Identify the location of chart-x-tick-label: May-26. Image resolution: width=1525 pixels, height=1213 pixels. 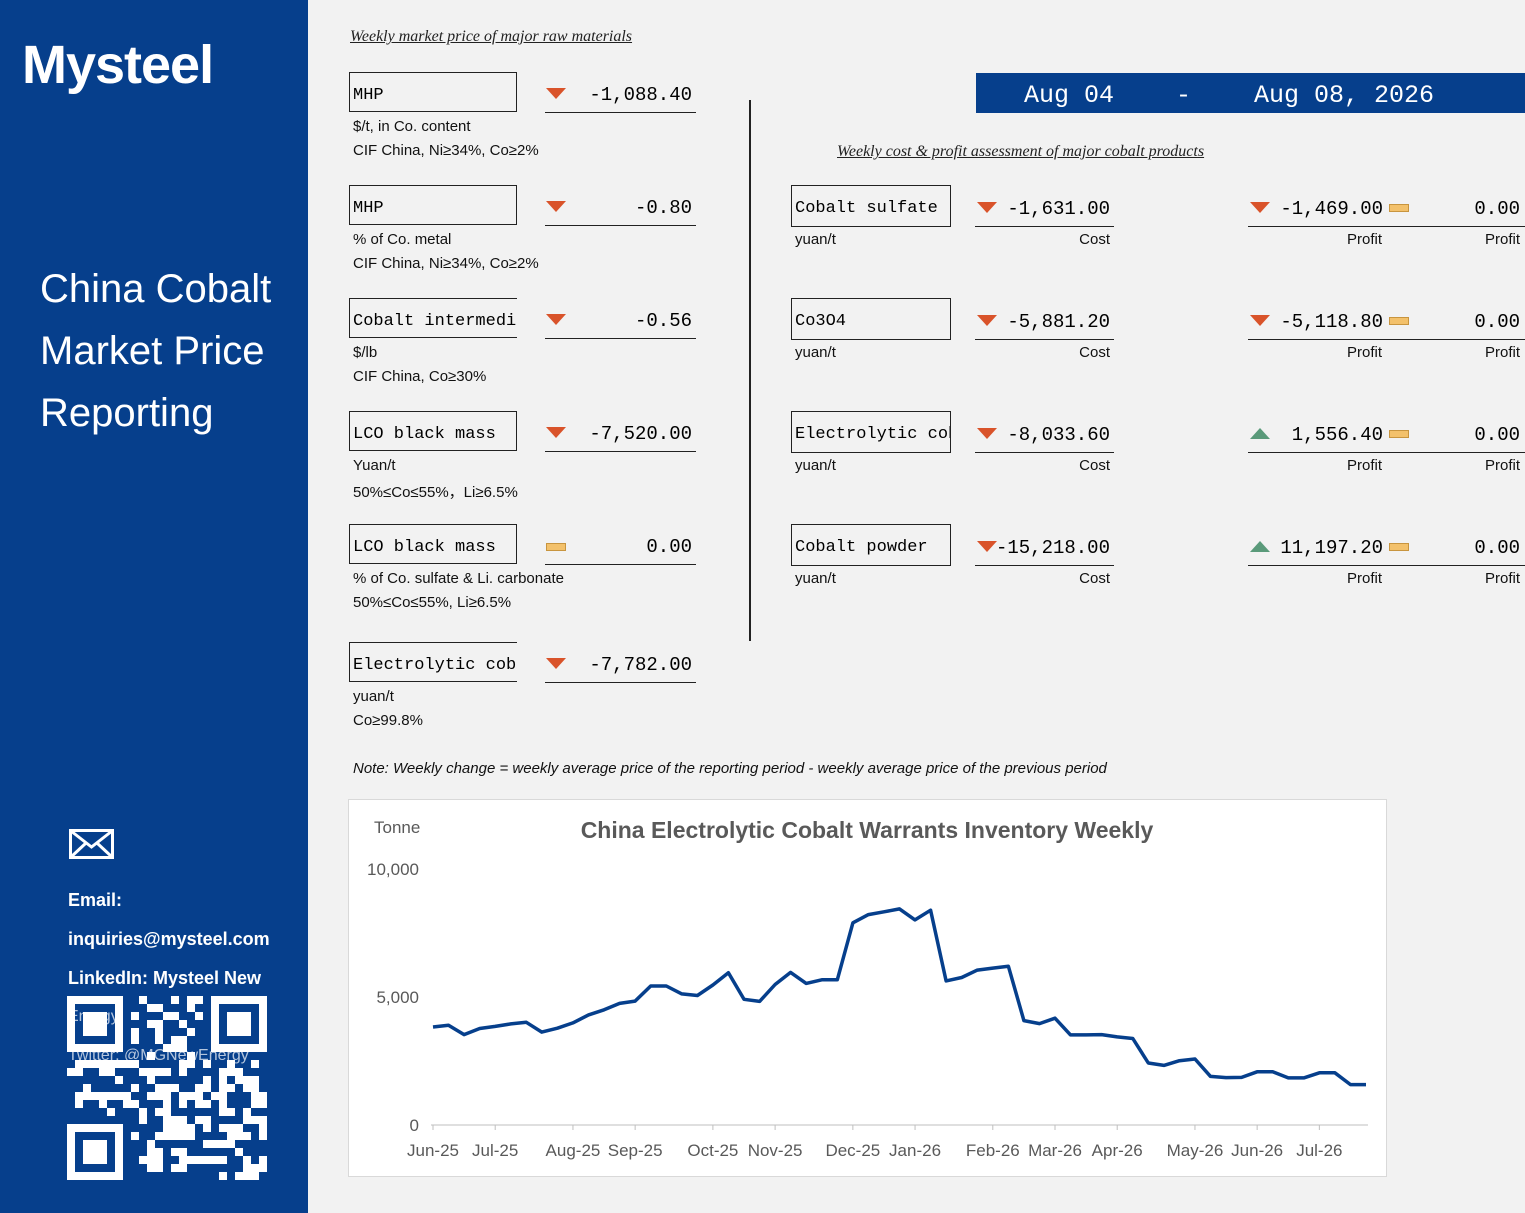
(1195, 1150).